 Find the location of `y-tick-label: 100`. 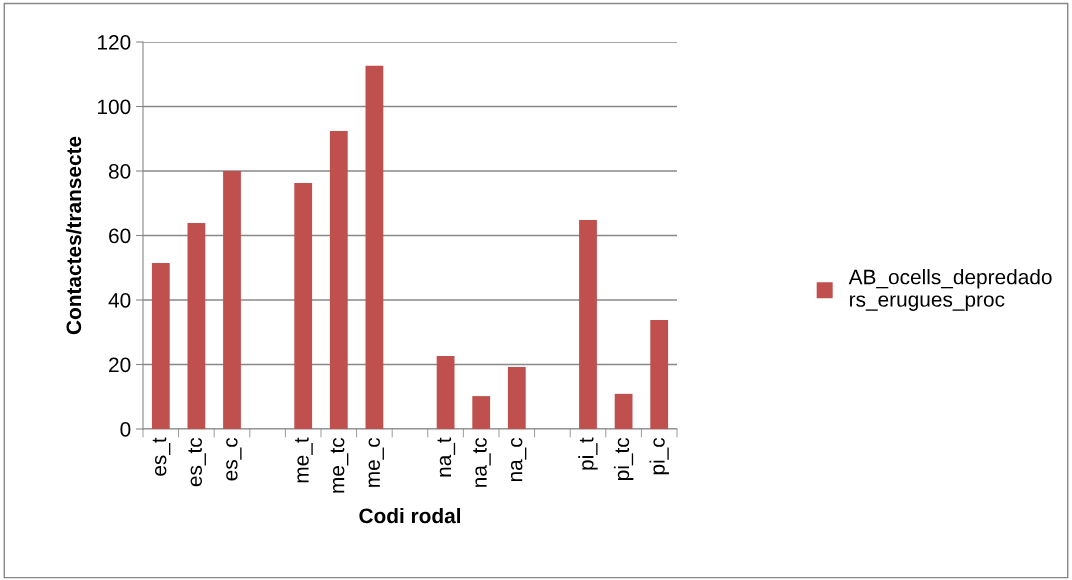

y-tick-label: 100 is located at coordinates (114, 107).